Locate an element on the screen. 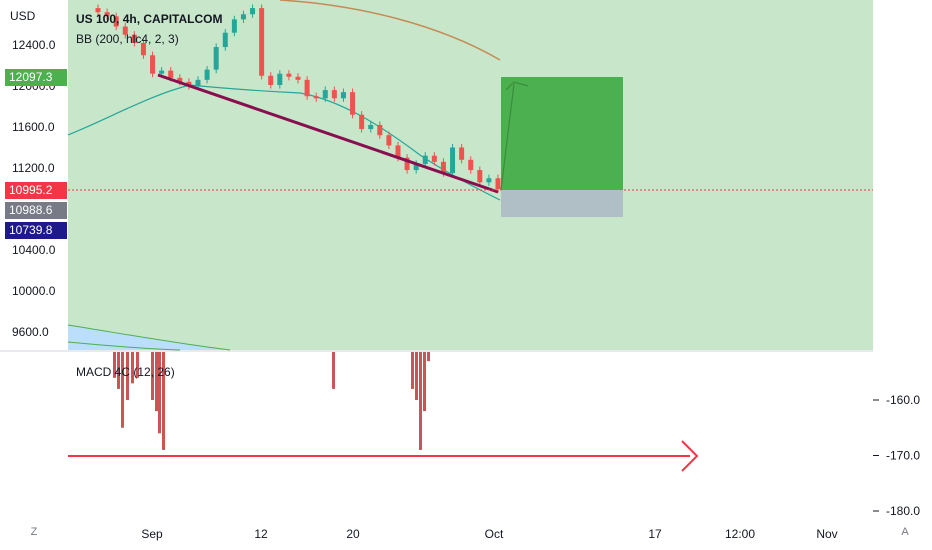 The width and height of the screenshot is (932, 550). price-axis is located at coordinates (902, 260).